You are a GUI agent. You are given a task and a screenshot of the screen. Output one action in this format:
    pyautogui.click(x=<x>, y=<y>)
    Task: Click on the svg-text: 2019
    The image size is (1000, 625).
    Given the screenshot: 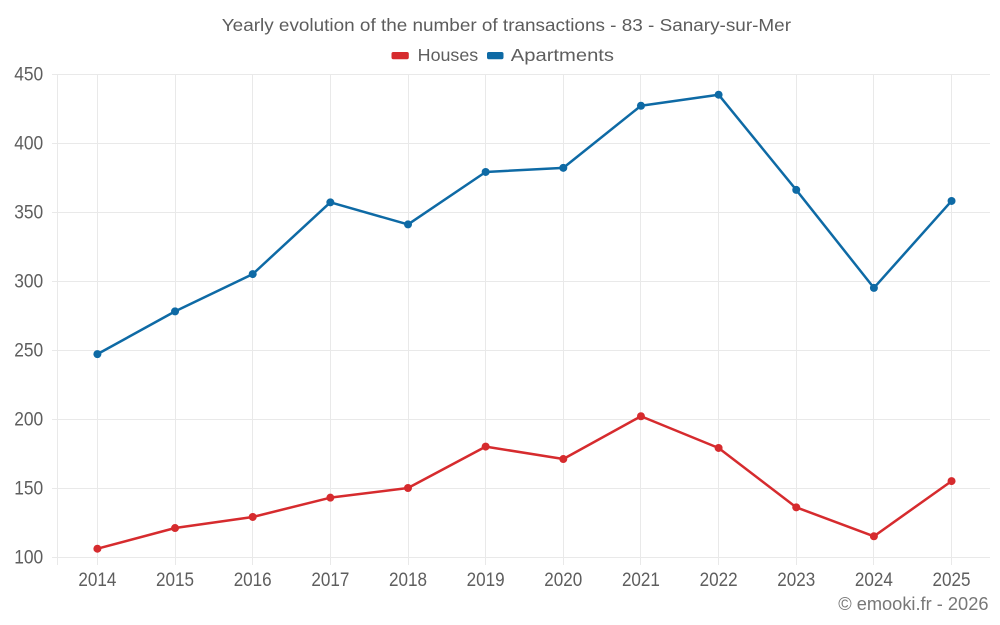 What is the action you would take?
    pyautogui.click(x=486, y=580)
    